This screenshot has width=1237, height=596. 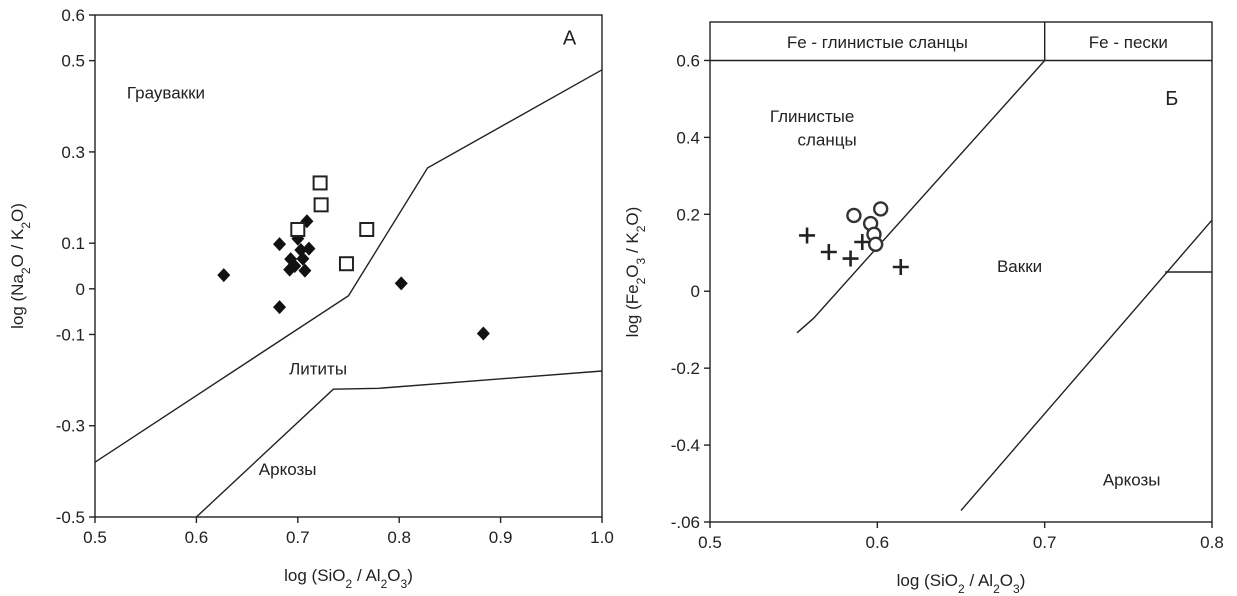 I want to click on y-tick-label: -0.2, so click(x=685, y=368).